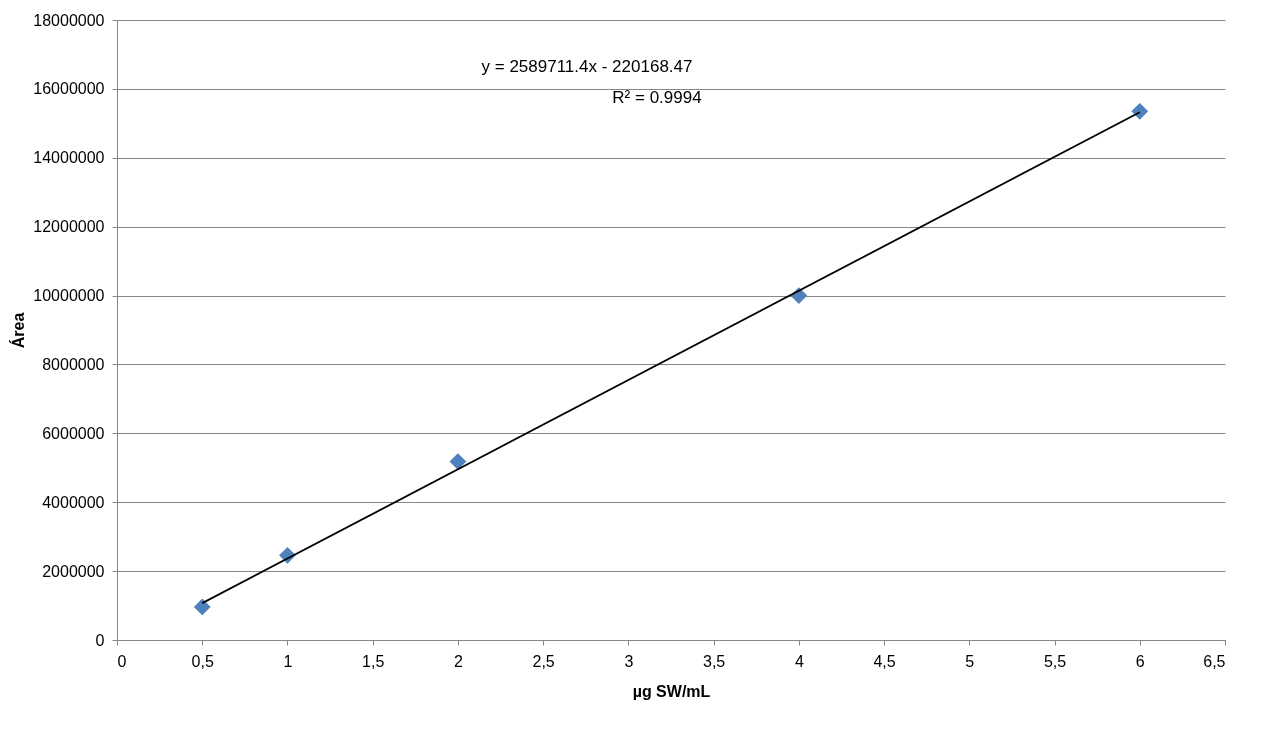  Describe the element at coordinates (629, 661) in the screenshot. I see `x-tick-label: 3` at that location.